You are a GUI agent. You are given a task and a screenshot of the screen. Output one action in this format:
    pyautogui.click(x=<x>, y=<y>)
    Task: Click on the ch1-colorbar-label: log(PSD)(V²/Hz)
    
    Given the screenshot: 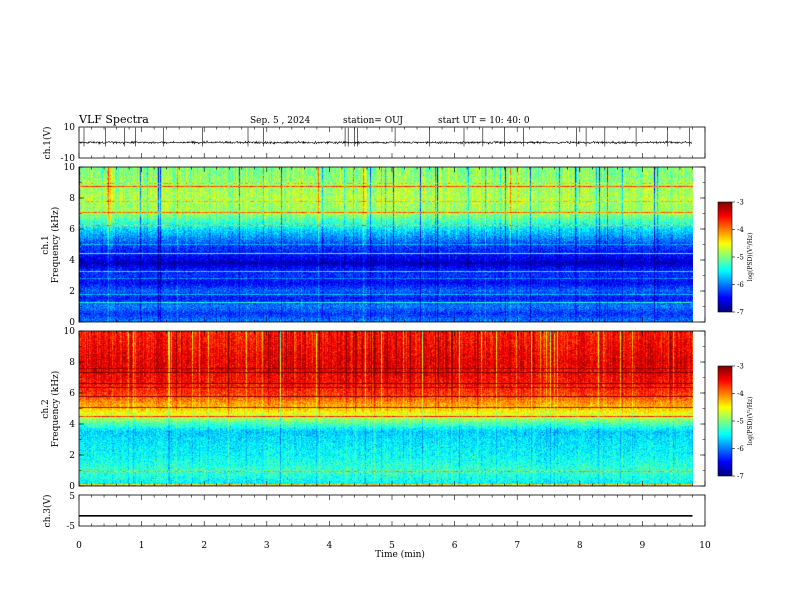 What is the action you would take?
    pyautogui.click(x=750, y=257)
    